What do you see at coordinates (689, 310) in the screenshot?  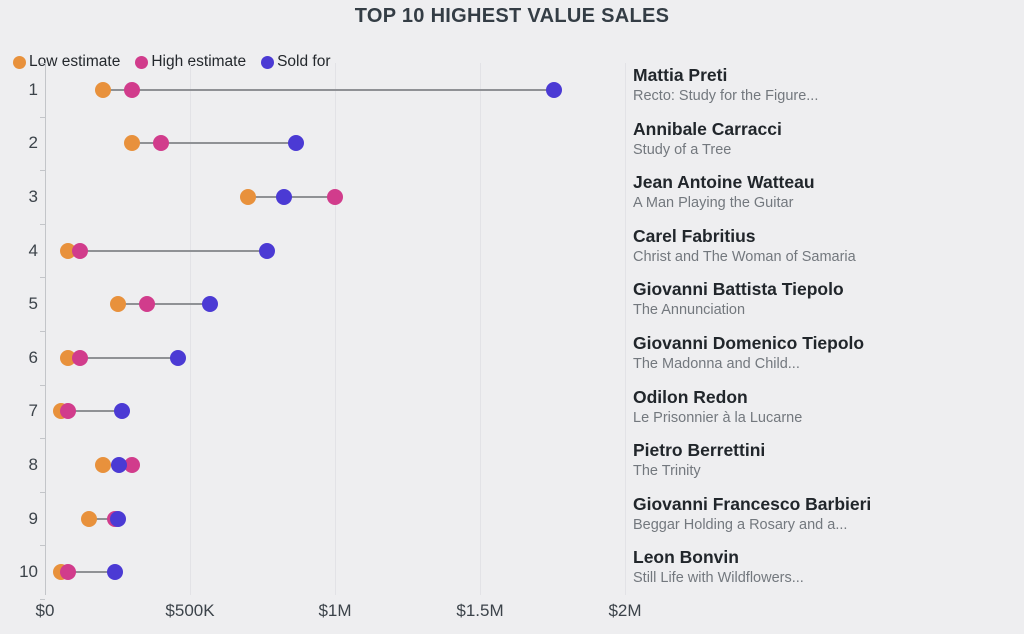 I see `work-title: The Annunciation` at bounding box center [689, 310].